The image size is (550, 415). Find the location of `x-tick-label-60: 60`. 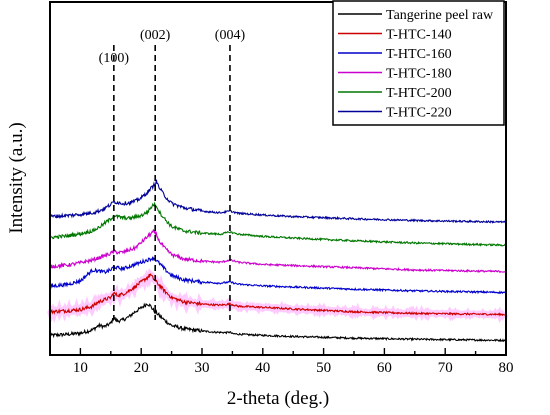

x-tick-label-60: 60 is located at coordinates (384, 368).